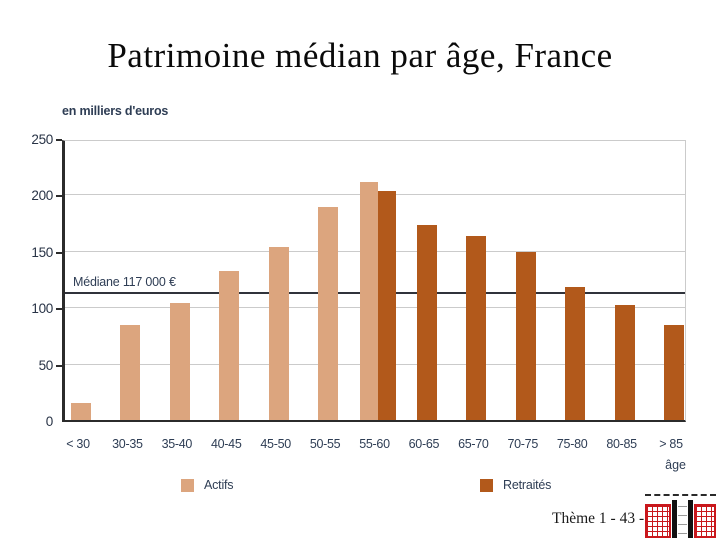  Describe the element at coordinates (424, 444) in the screenshot. I see `xtick-label-60-65: 60-65` at that location.